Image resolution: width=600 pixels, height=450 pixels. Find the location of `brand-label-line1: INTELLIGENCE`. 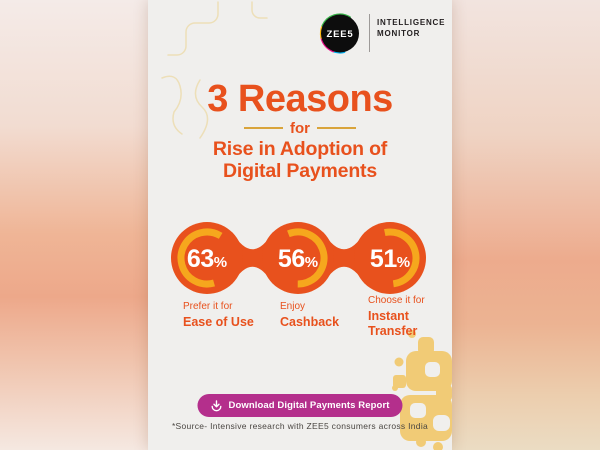

brand-label-line1: INTELLIGENCE is located at coordinates (411, 22).